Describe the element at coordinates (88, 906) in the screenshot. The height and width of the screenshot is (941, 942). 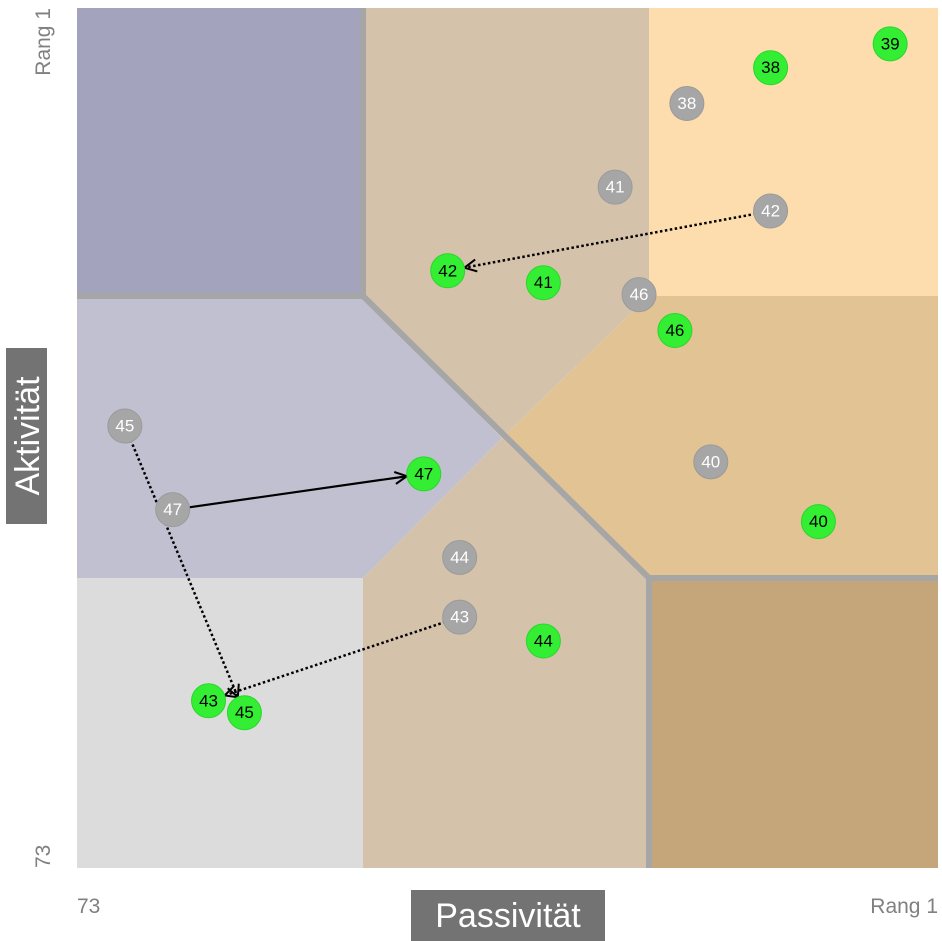
I see `x-tick-label-left: 73` at that location.